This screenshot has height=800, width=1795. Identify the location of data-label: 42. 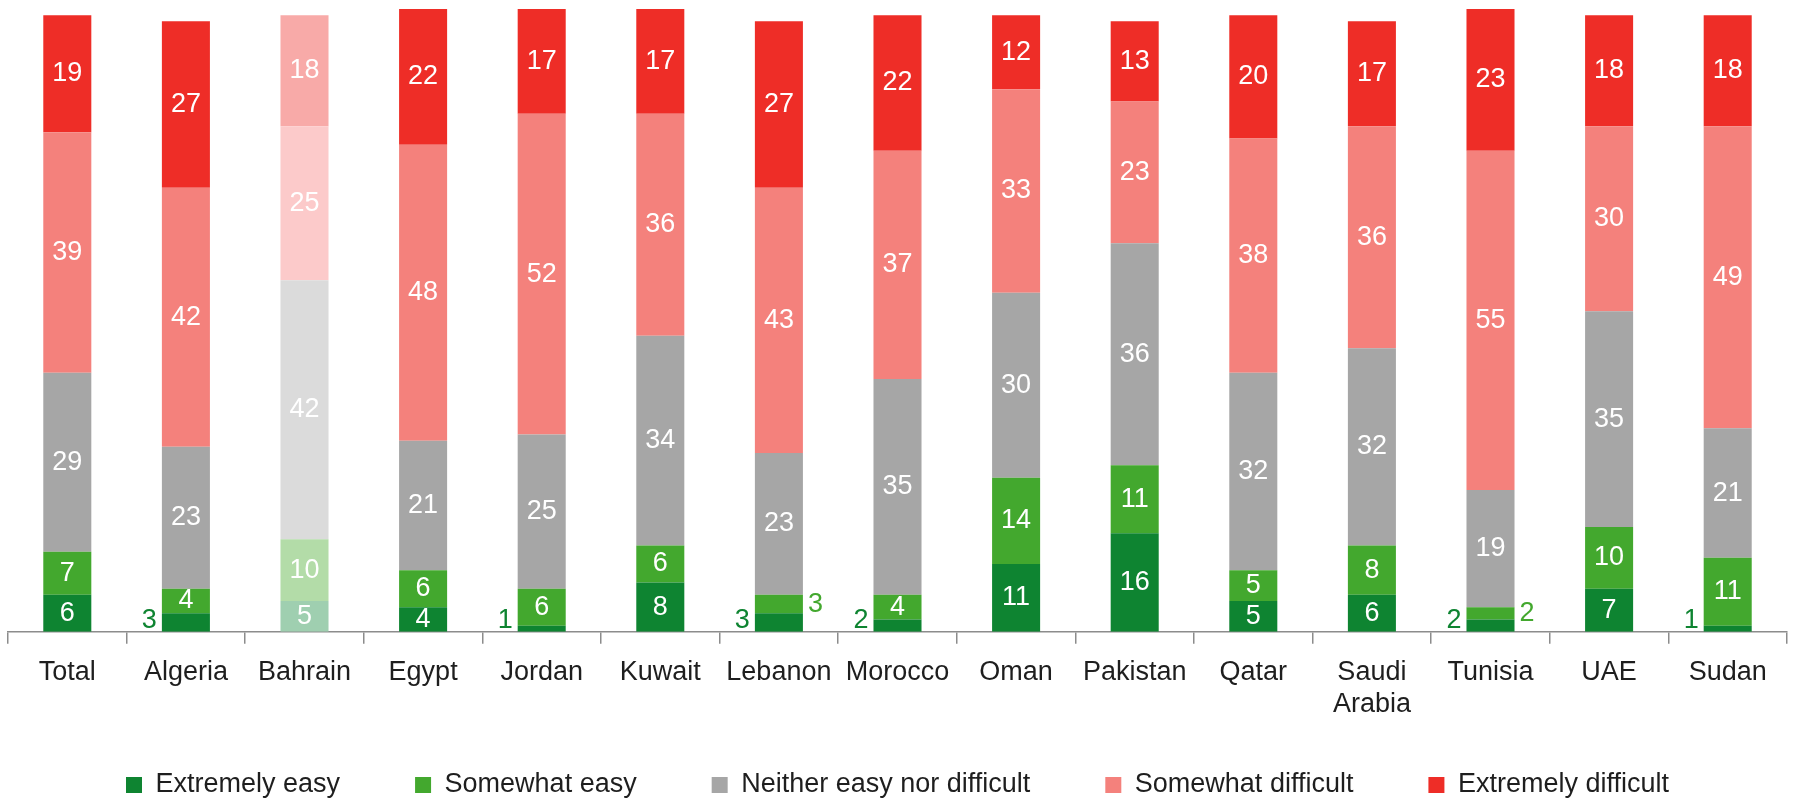
(185, 315).